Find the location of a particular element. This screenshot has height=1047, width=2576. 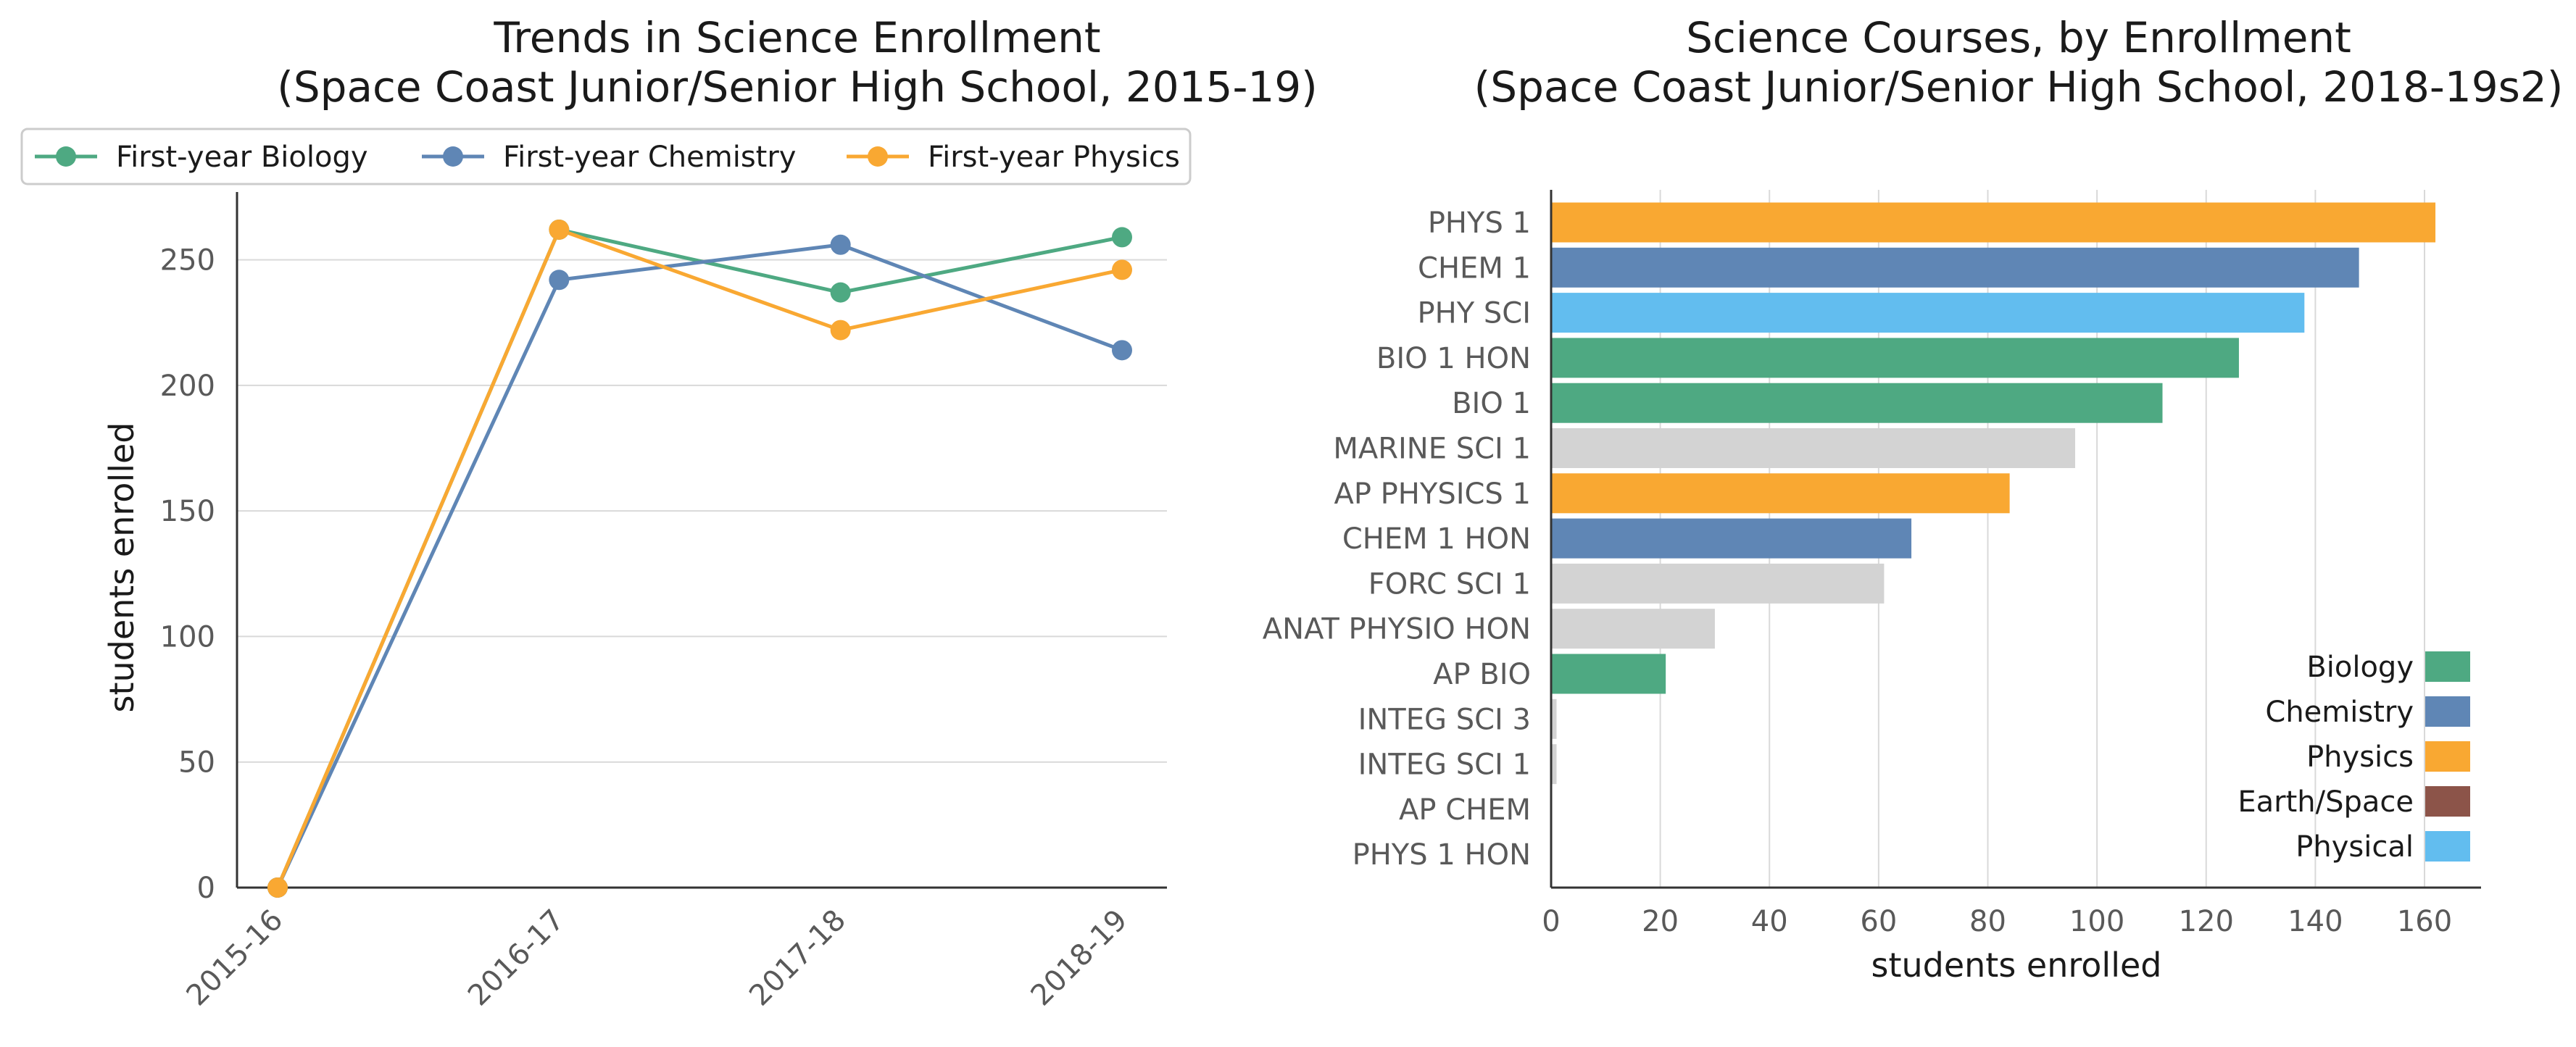

category-label-phy-sci: PHY SCI is located at coordinates (1474, 313).